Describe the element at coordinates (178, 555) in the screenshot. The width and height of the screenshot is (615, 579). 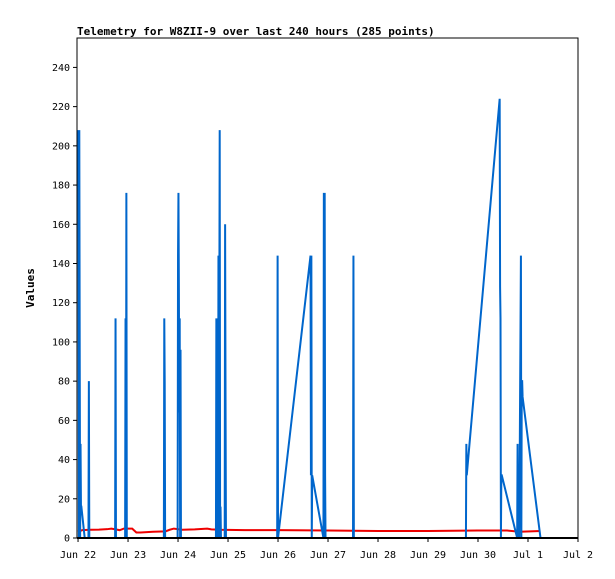
I see `x-tick-label: Jun 24` at that location.